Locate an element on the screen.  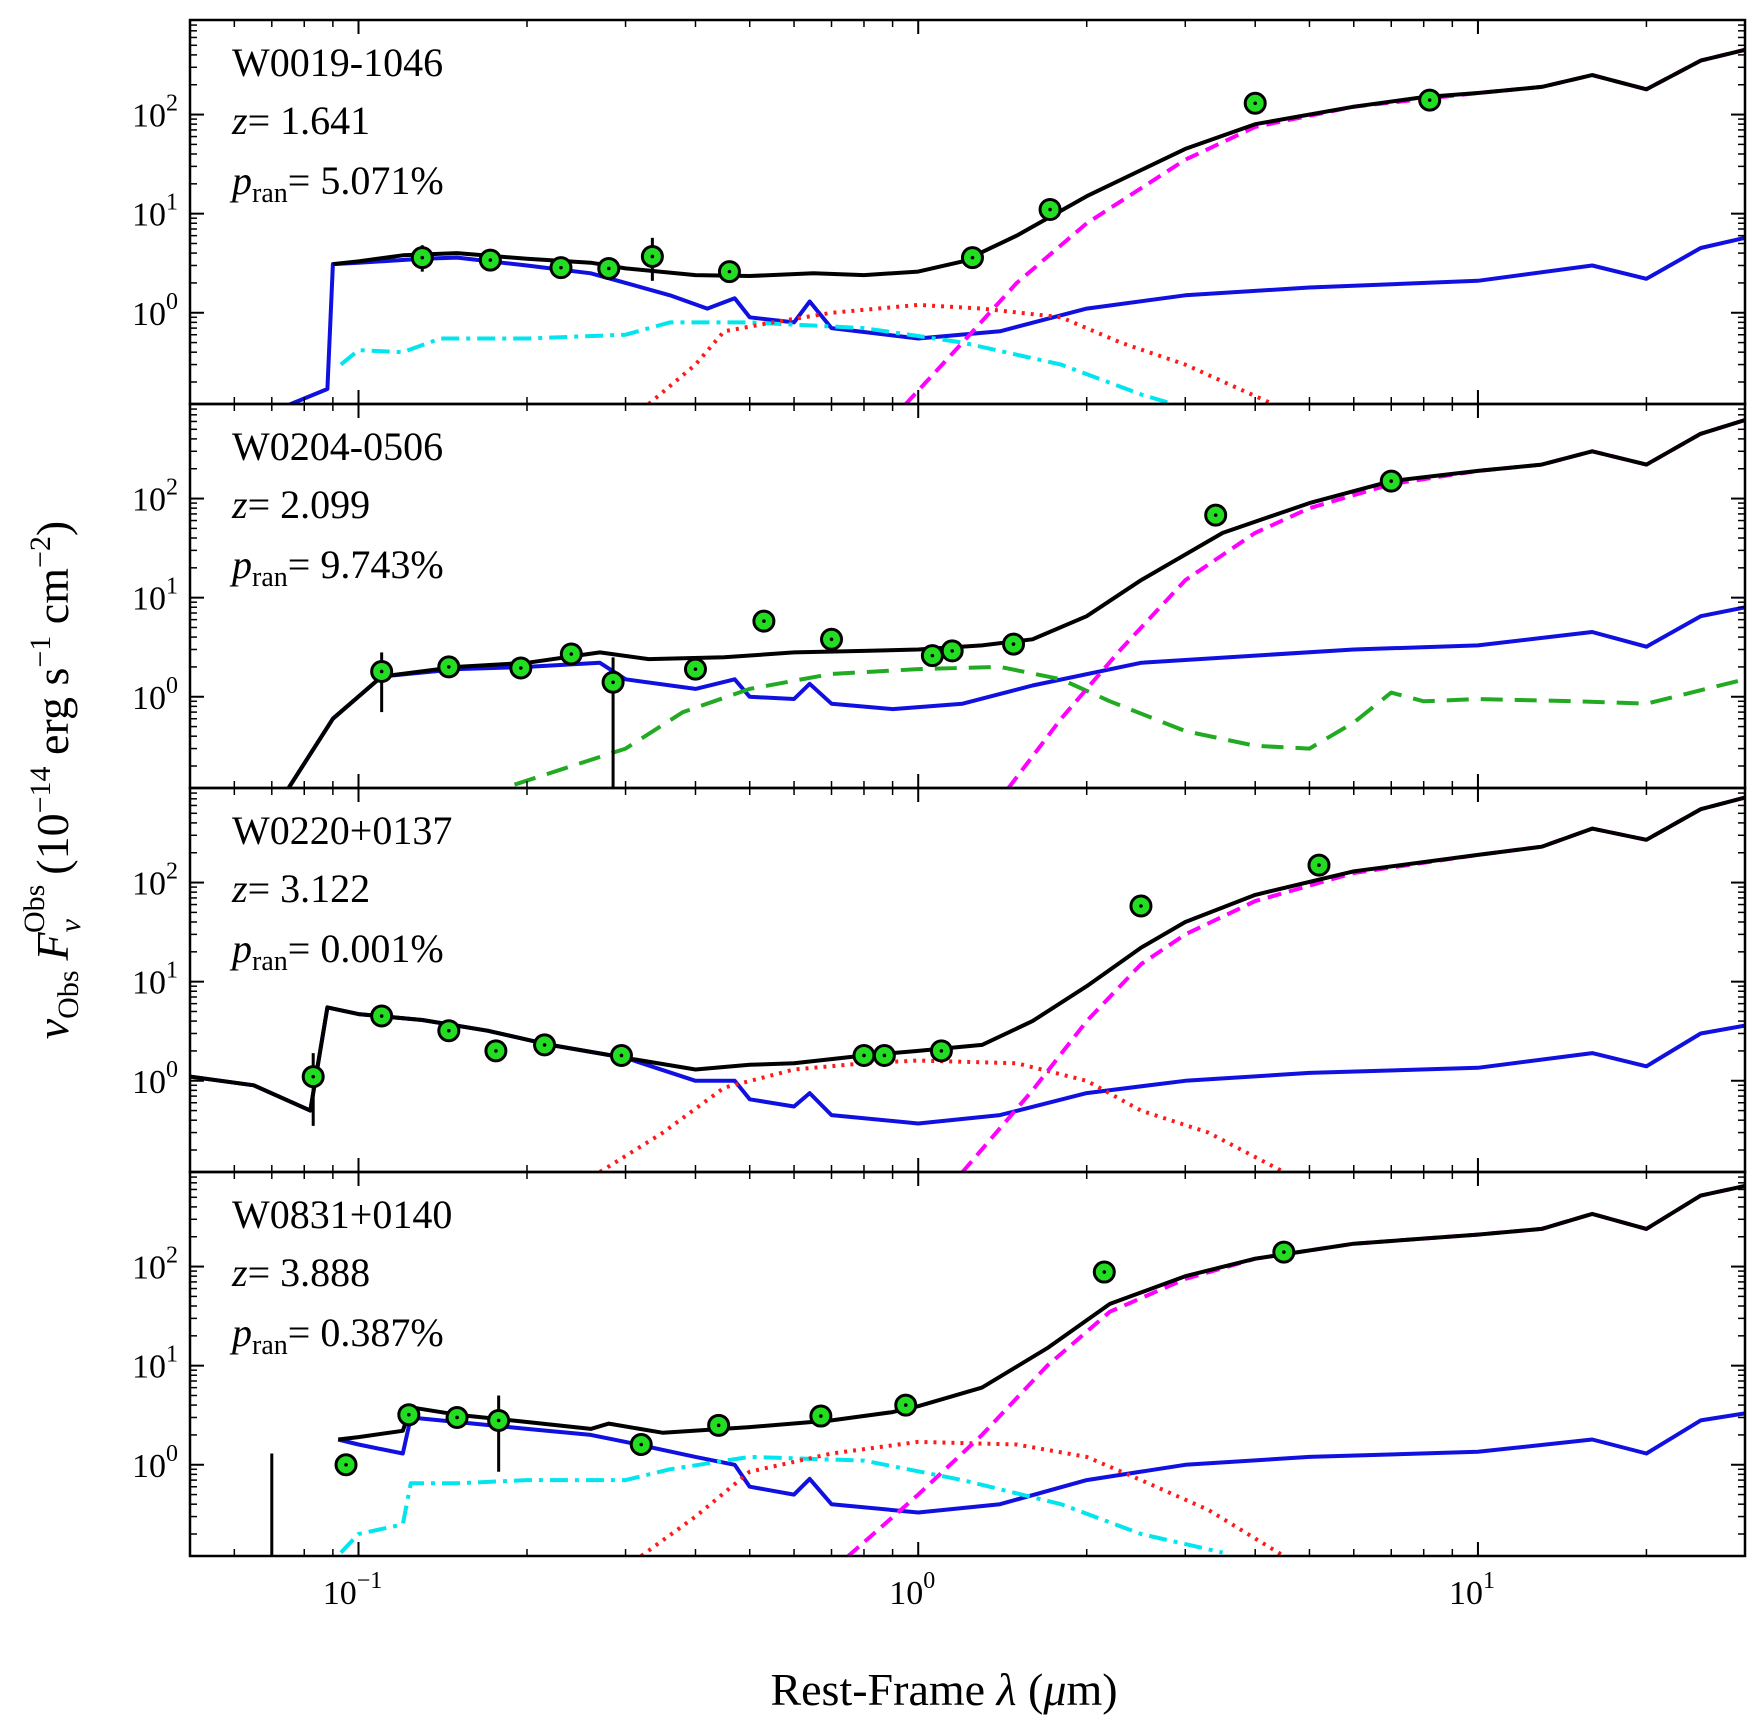
panel-p-ran: pran= 9.743% is located at coordinates (336, 567).